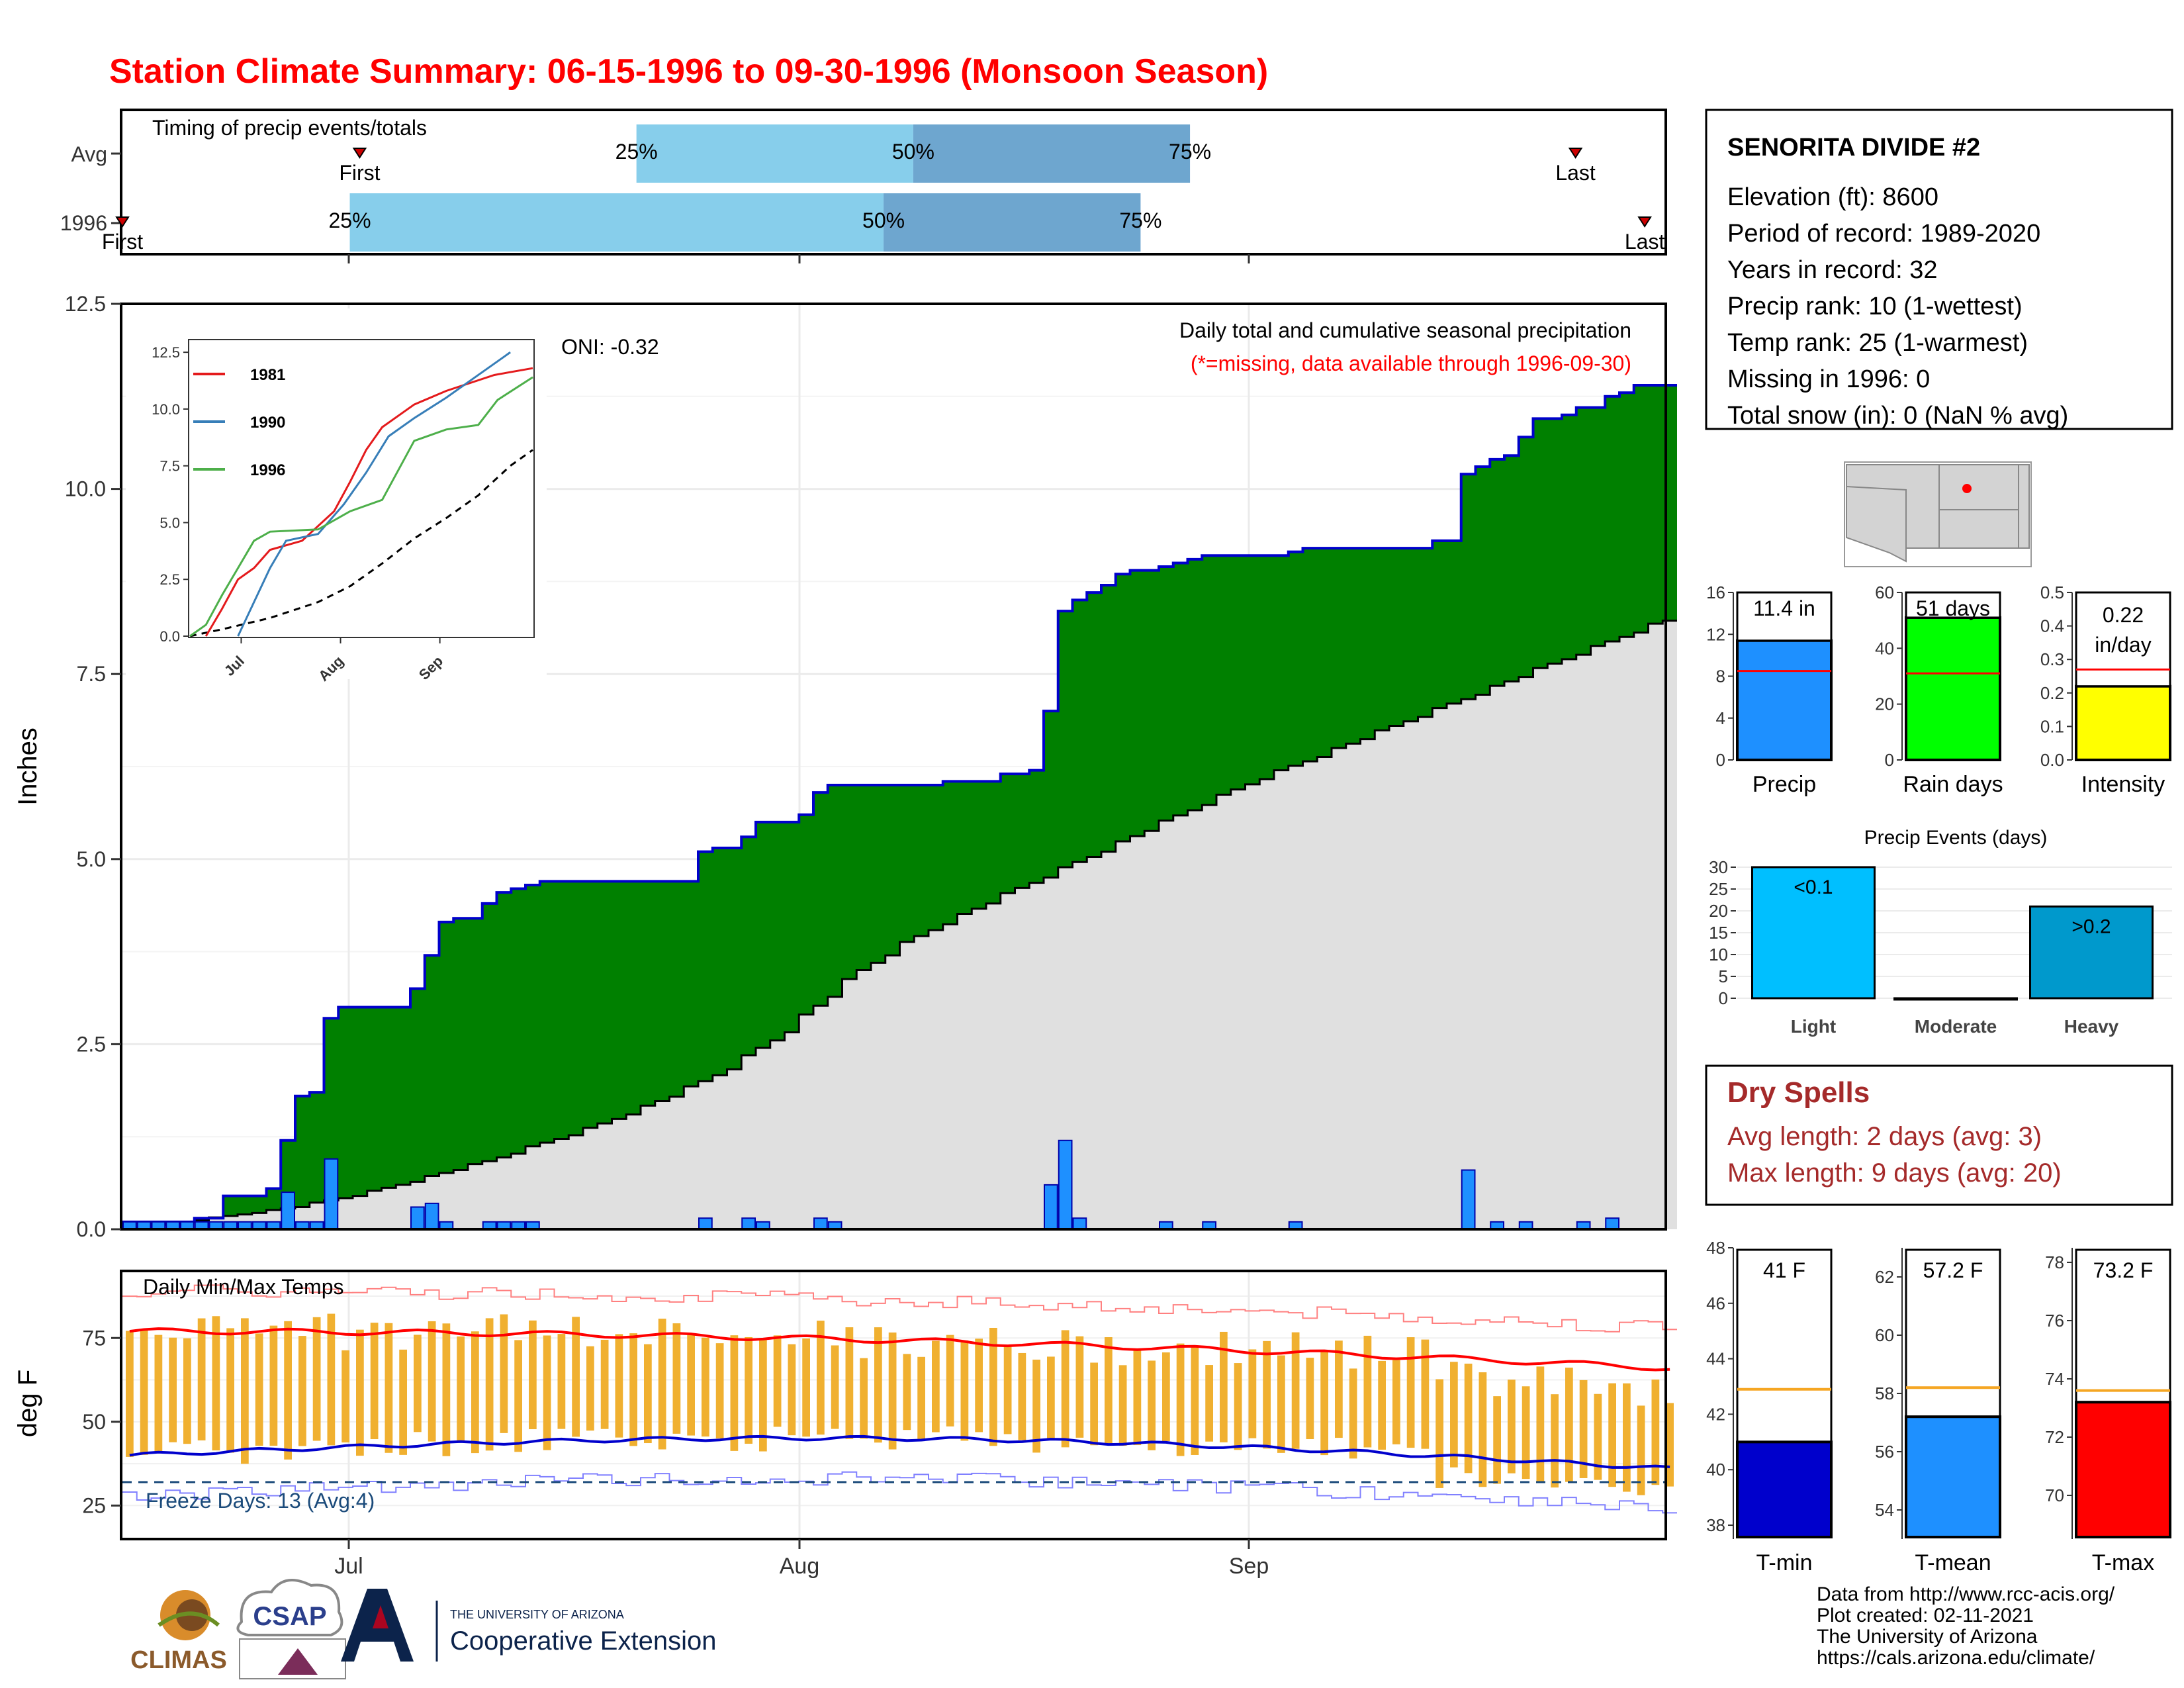 The height and width of the screenshot is (1688, 2184). What do you see at coordinates (2123, 645) in the screenshot?
I see `summary-value-label: in/day` at bounding box center [2123, 645].